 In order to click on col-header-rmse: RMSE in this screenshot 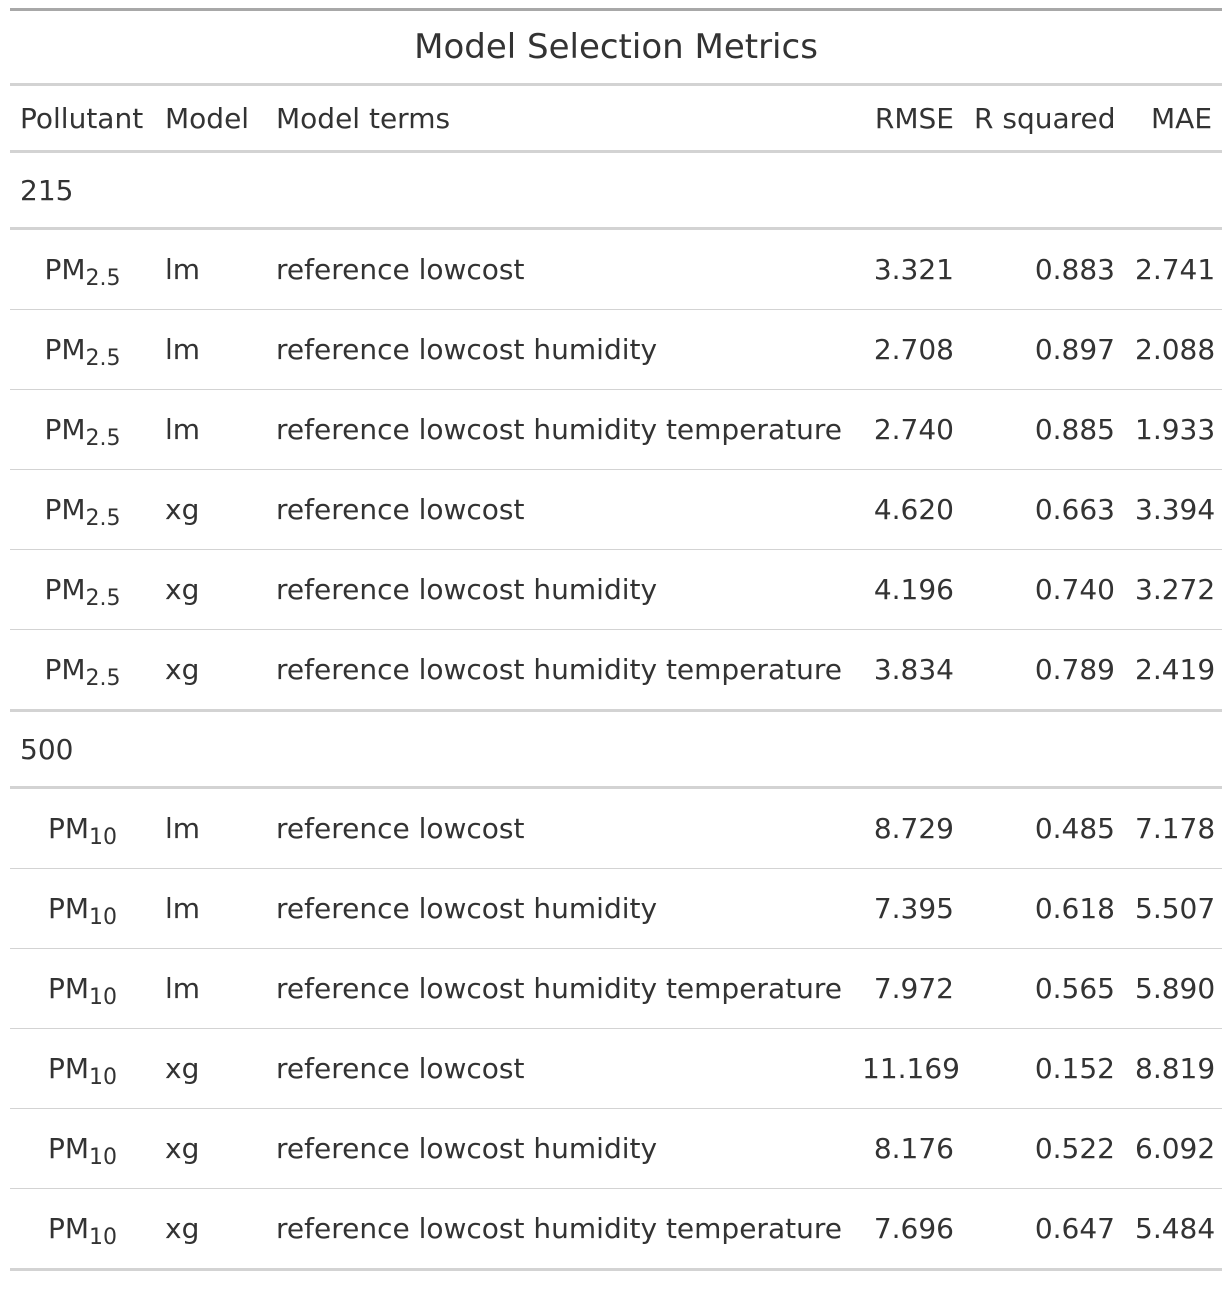, I will do `click(908, 118)`.